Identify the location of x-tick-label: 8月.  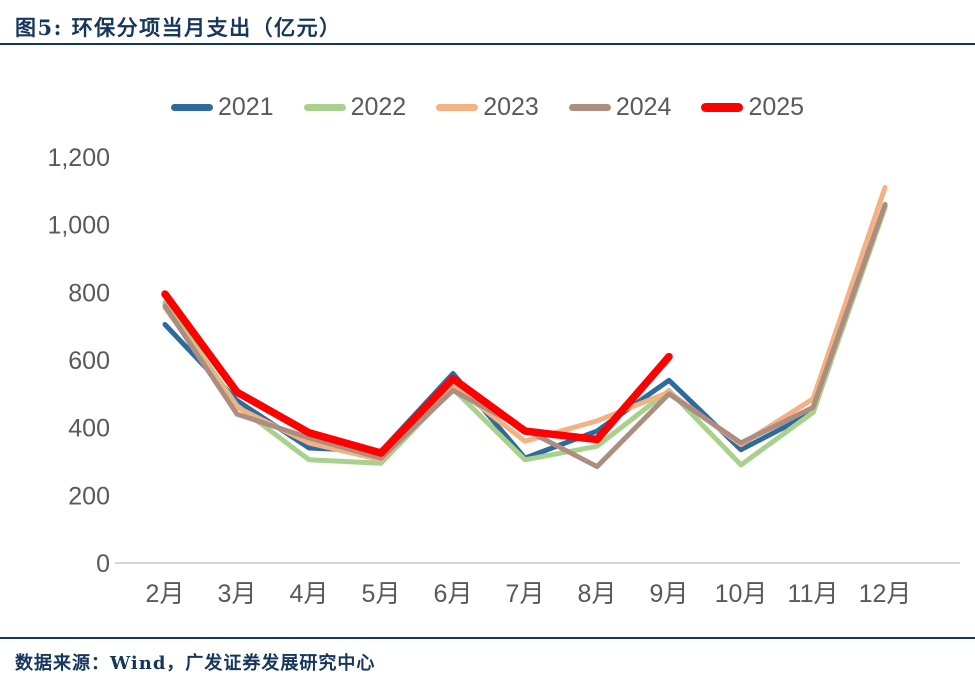
(597, 594).